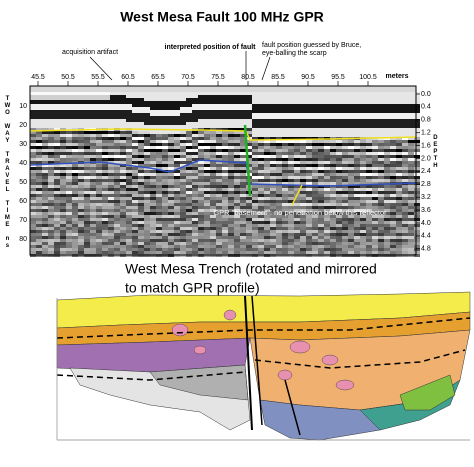 The image size is (474, 467). Describe the element at coordinates (90, 52) in the screenshot. I see `annotation: acquisition artifact` at that location.